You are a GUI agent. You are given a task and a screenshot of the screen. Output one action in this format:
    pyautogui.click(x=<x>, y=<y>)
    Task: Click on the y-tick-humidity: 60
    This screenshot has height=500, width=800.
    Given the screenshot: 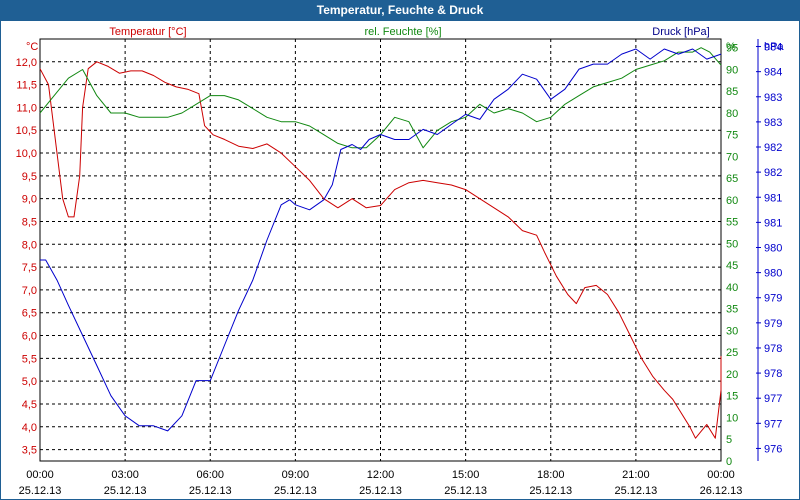 What is the action you would take?
    pyautogui.click(x=732, y=201)
    